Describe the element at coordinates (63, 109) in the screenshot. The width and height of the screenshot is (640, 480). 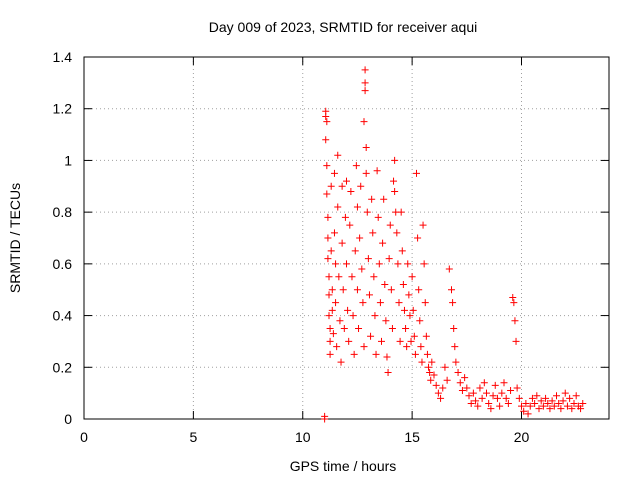
I see `y-tick-label: 1.2` at that location.